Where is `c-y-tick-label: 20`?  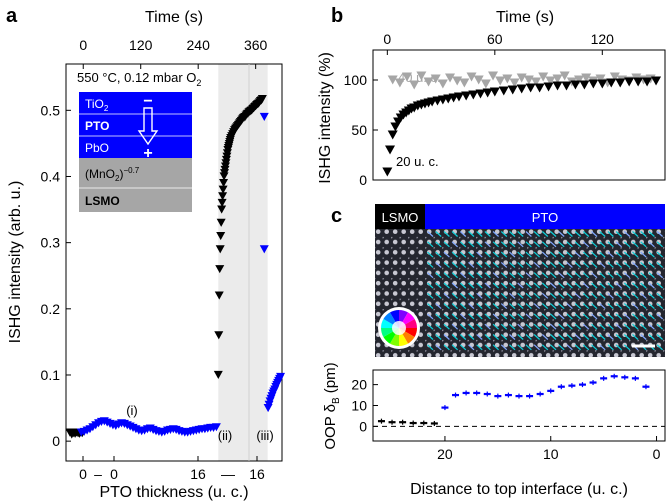 c-y-tick-label: 20 is located at coordinates (359, 385).